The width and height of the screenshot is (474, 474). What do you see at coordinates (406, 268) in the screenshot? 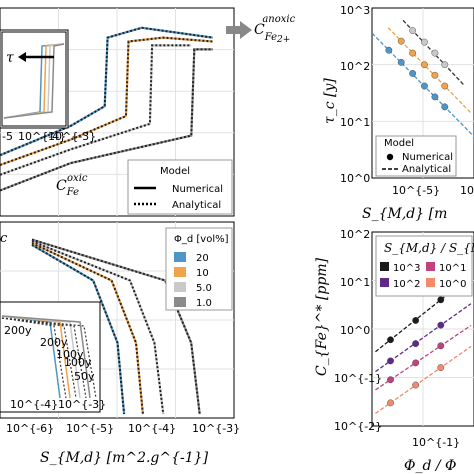
I see `legend-ratio-label-0: 10^3` at bounding box center [406, 268].